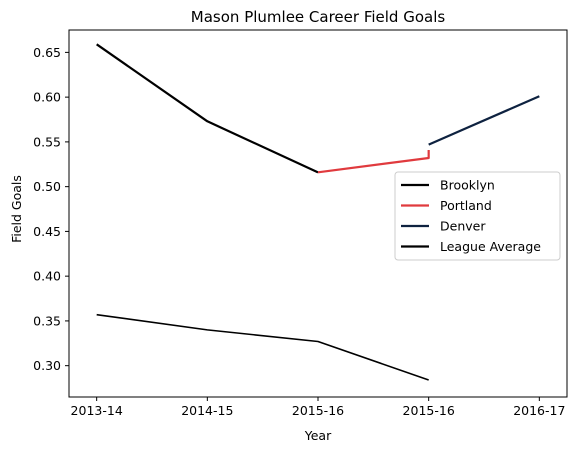 Image resolution: width=582 pixels, height=453 pixels. I want to click on y-tick-label: 0.45, so click(47, 231).